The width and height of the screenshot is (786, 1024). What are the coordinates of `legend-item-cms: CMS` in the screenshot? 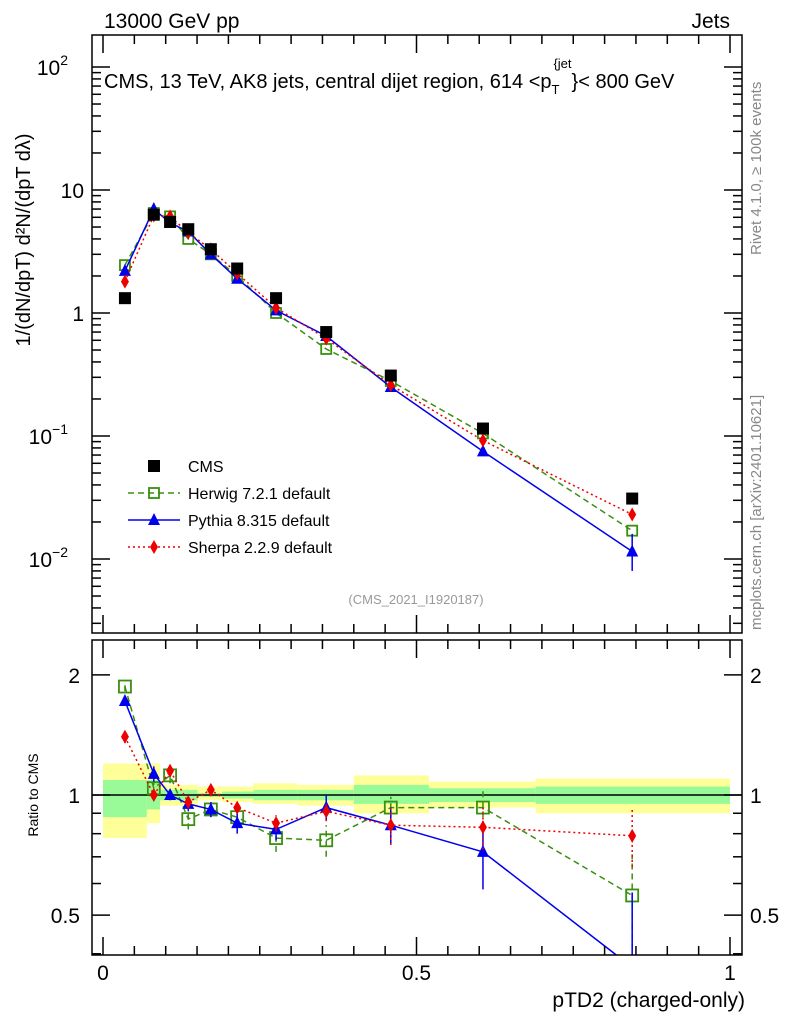 It's located at (186, 467).